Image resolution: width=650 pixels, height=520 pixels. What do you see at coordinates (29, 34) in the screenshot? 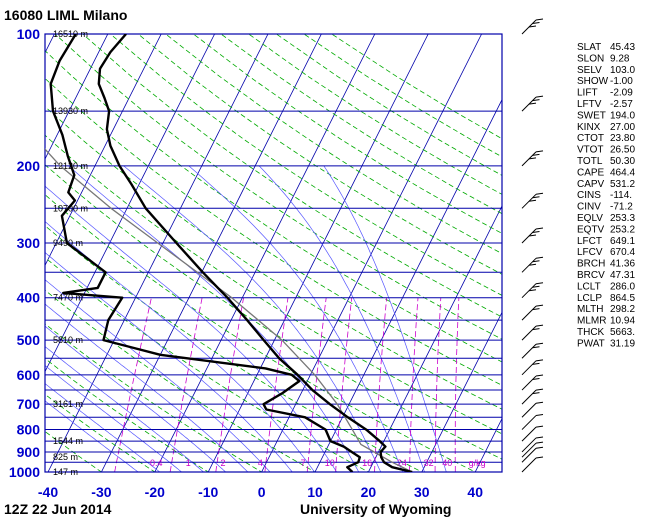
I see `pressure-tick-label: 100` at bounding box center [29, 34].